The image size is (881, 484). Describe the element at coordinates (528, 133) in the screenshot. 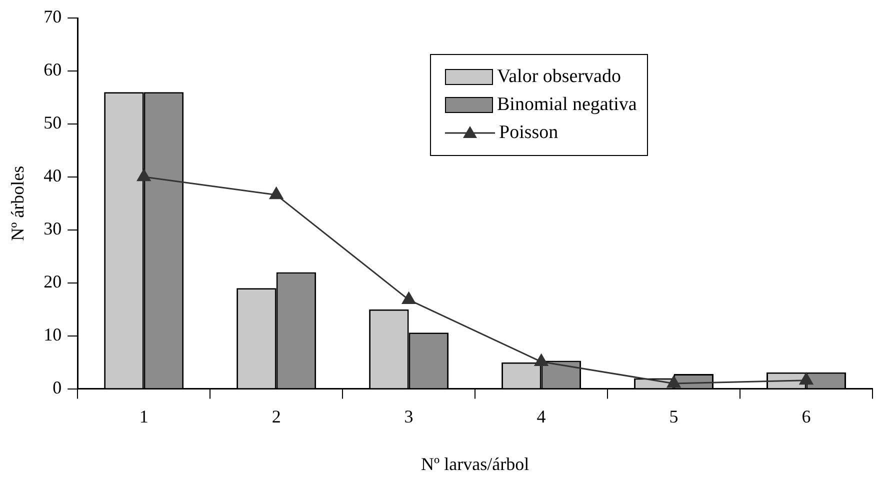

I see `legend-label: Poisson` at that location.